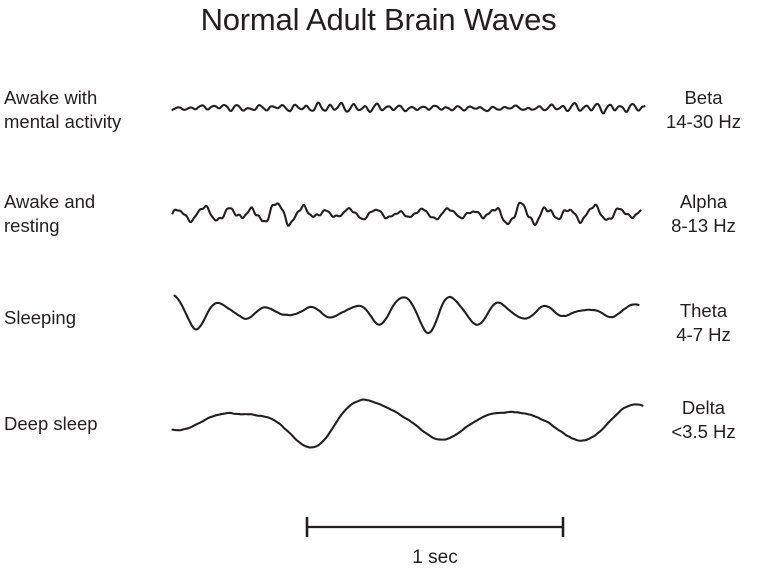 This screenshot has width=757, height=572. What do you see at coordinates (406, 214) in the screenshot?
I see `waveform-alpha` at bounding box center [406, 214].